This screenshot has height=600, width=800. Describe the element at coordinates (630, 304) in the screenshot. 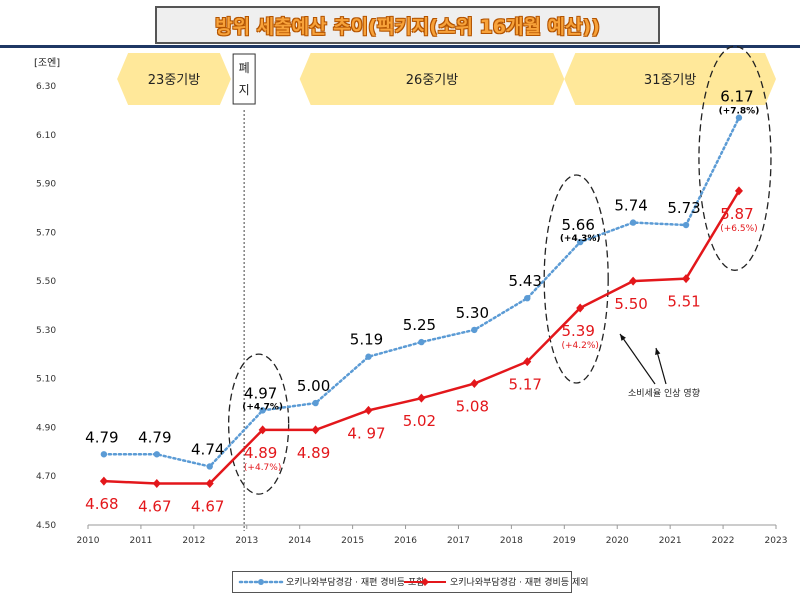

I see `data-label: 5.50` at that location.